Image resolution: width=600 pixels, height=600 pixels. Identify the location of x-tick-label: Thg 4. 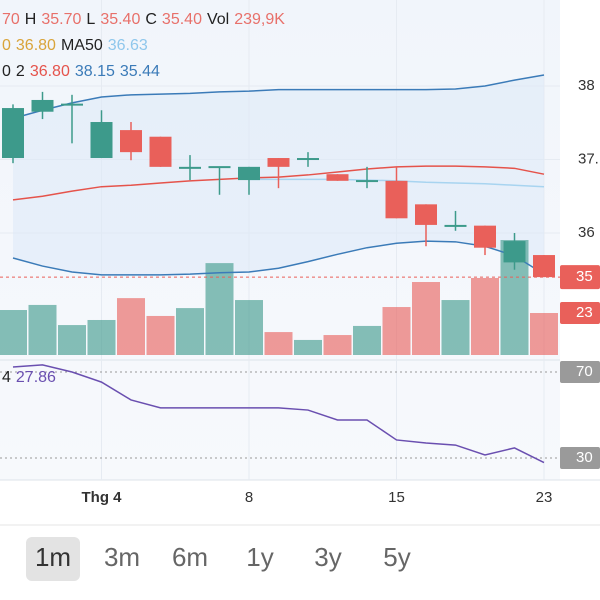
(102, 497).